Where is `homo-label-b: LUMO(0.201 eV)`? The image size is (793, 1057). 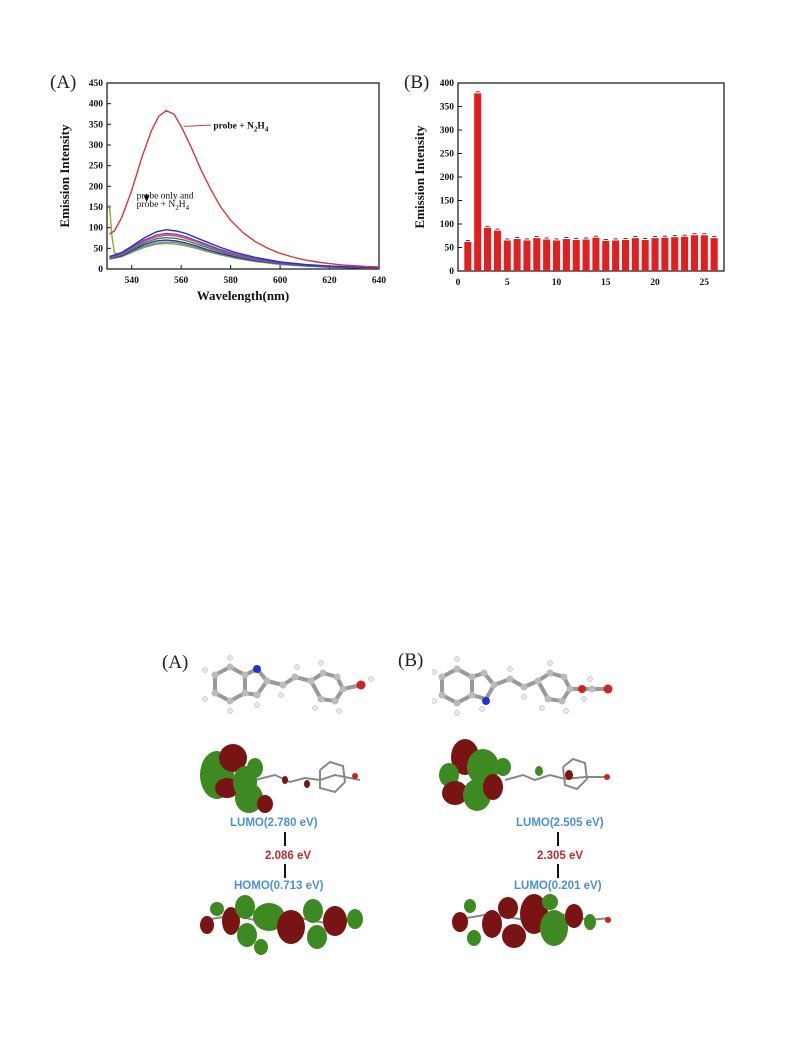
homo-label-b: LUMO(0.201 eV) is located at coordinates (558, 886).